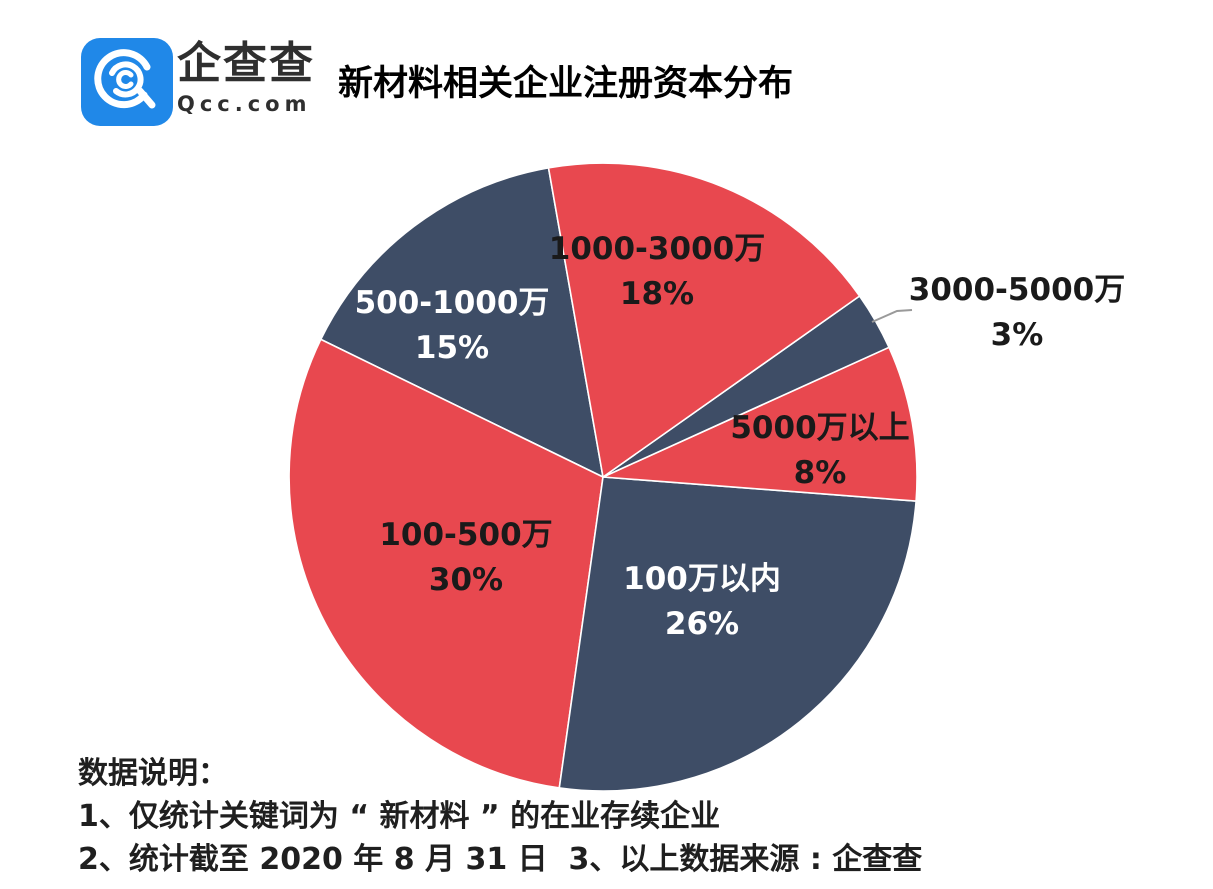 The width and height of the screenshot is (1213, 889). What do you see at coordinates (657, 294) in the screenshot?
I see `pie-label-pct: 18%` at bounding box center [657, 294].